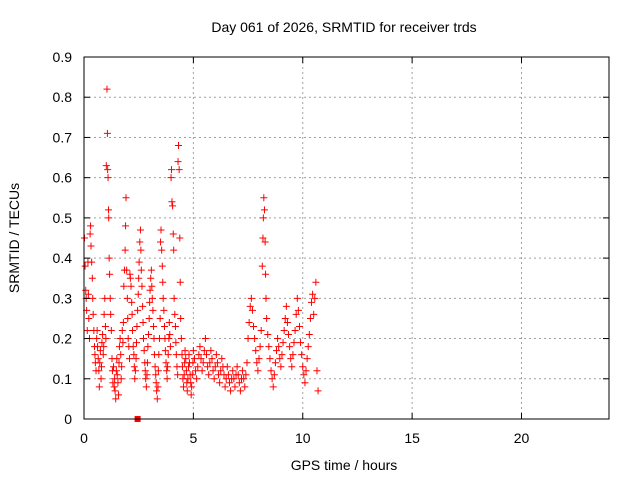 Image resolution: width=640 pixels, height=480 pixels. What do you see at coordinates (63, 379) in the screenshot?
I see `y-tick-label: 0.1` at bounding box center [63, 379].